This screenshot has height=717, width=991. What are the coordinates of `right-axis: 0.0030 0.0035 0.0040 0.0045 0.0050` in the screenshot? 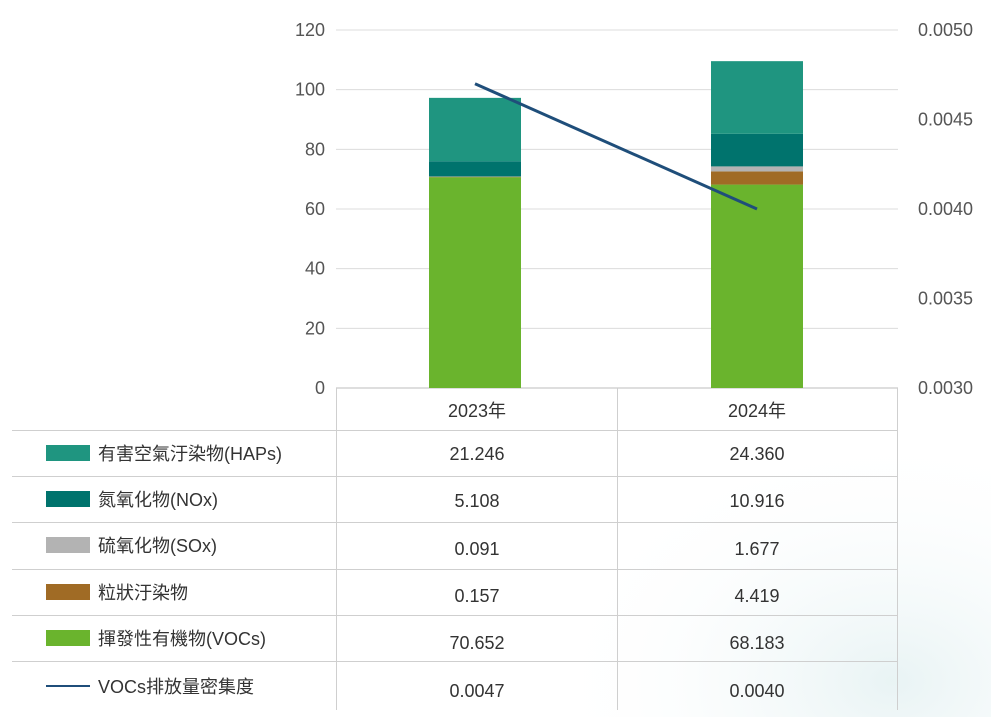 It's located at (945, 209).